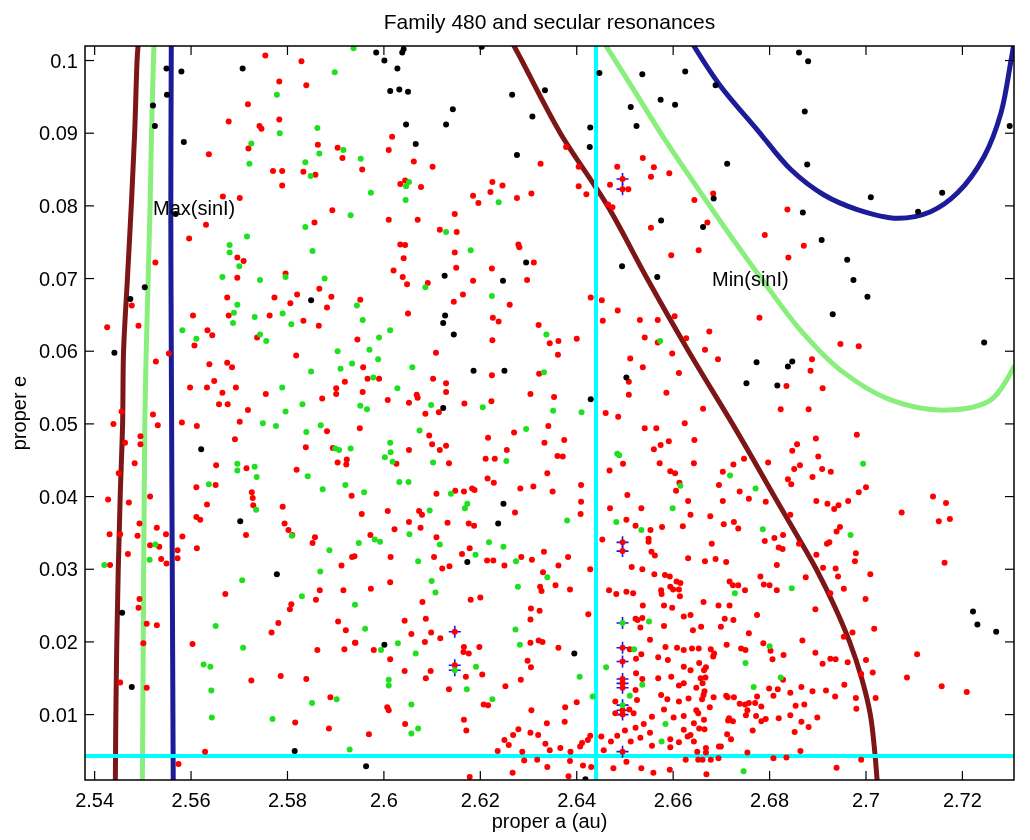 This screenshot has width=1030, height=840. What do you see at coordinates (58, 423) in the screenshot?
I see `y-tick-label: 0.05` at bounding box center [58, 423].